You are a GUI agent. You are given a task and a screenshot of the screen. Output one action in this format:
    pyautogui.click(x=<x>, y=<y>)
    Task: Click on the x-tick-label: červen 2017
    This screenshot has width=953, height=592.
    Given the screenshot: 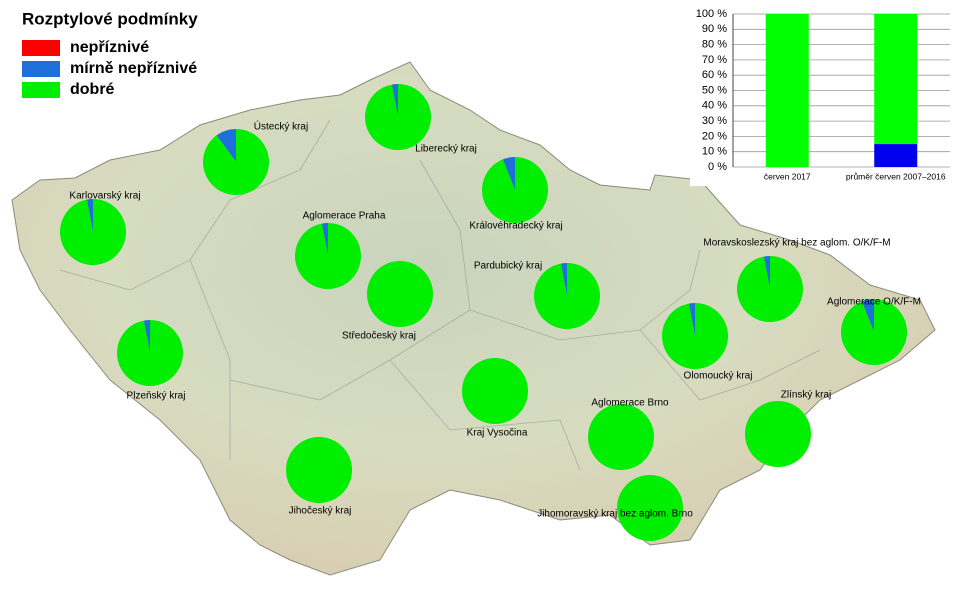 What is the action you would take?
    pyautogui.click(x=787, y=176)
    